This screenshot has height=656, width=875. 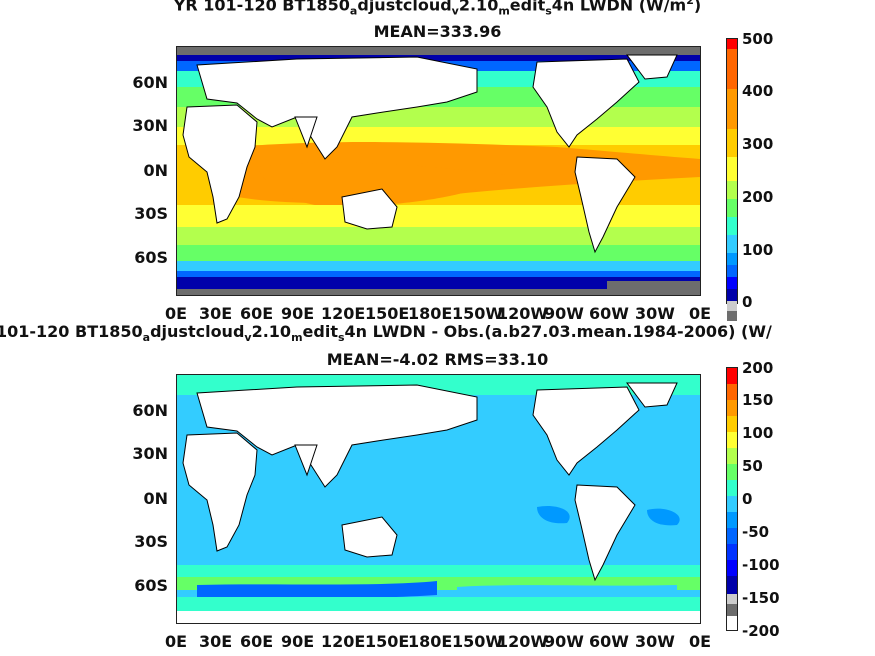 What do you see at coordinates (758, 433) in the screenshot?
I see `panel2-colorbar-tick: 100` at bounding box center [758, 433].